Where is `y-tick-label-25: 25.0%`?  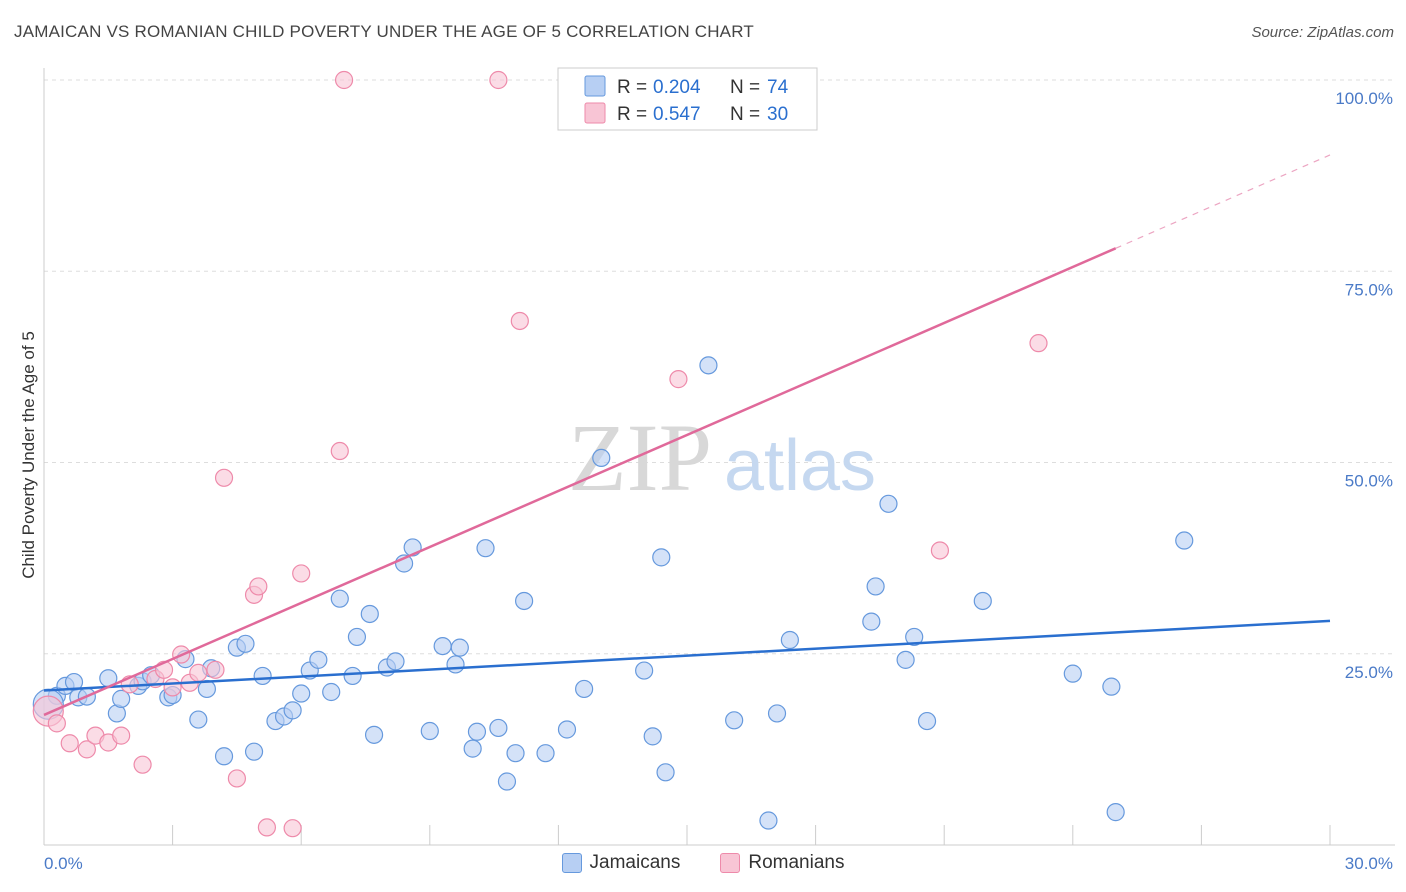
y-tick-label-25: 25.0% is located at coordinates (1369, 672).